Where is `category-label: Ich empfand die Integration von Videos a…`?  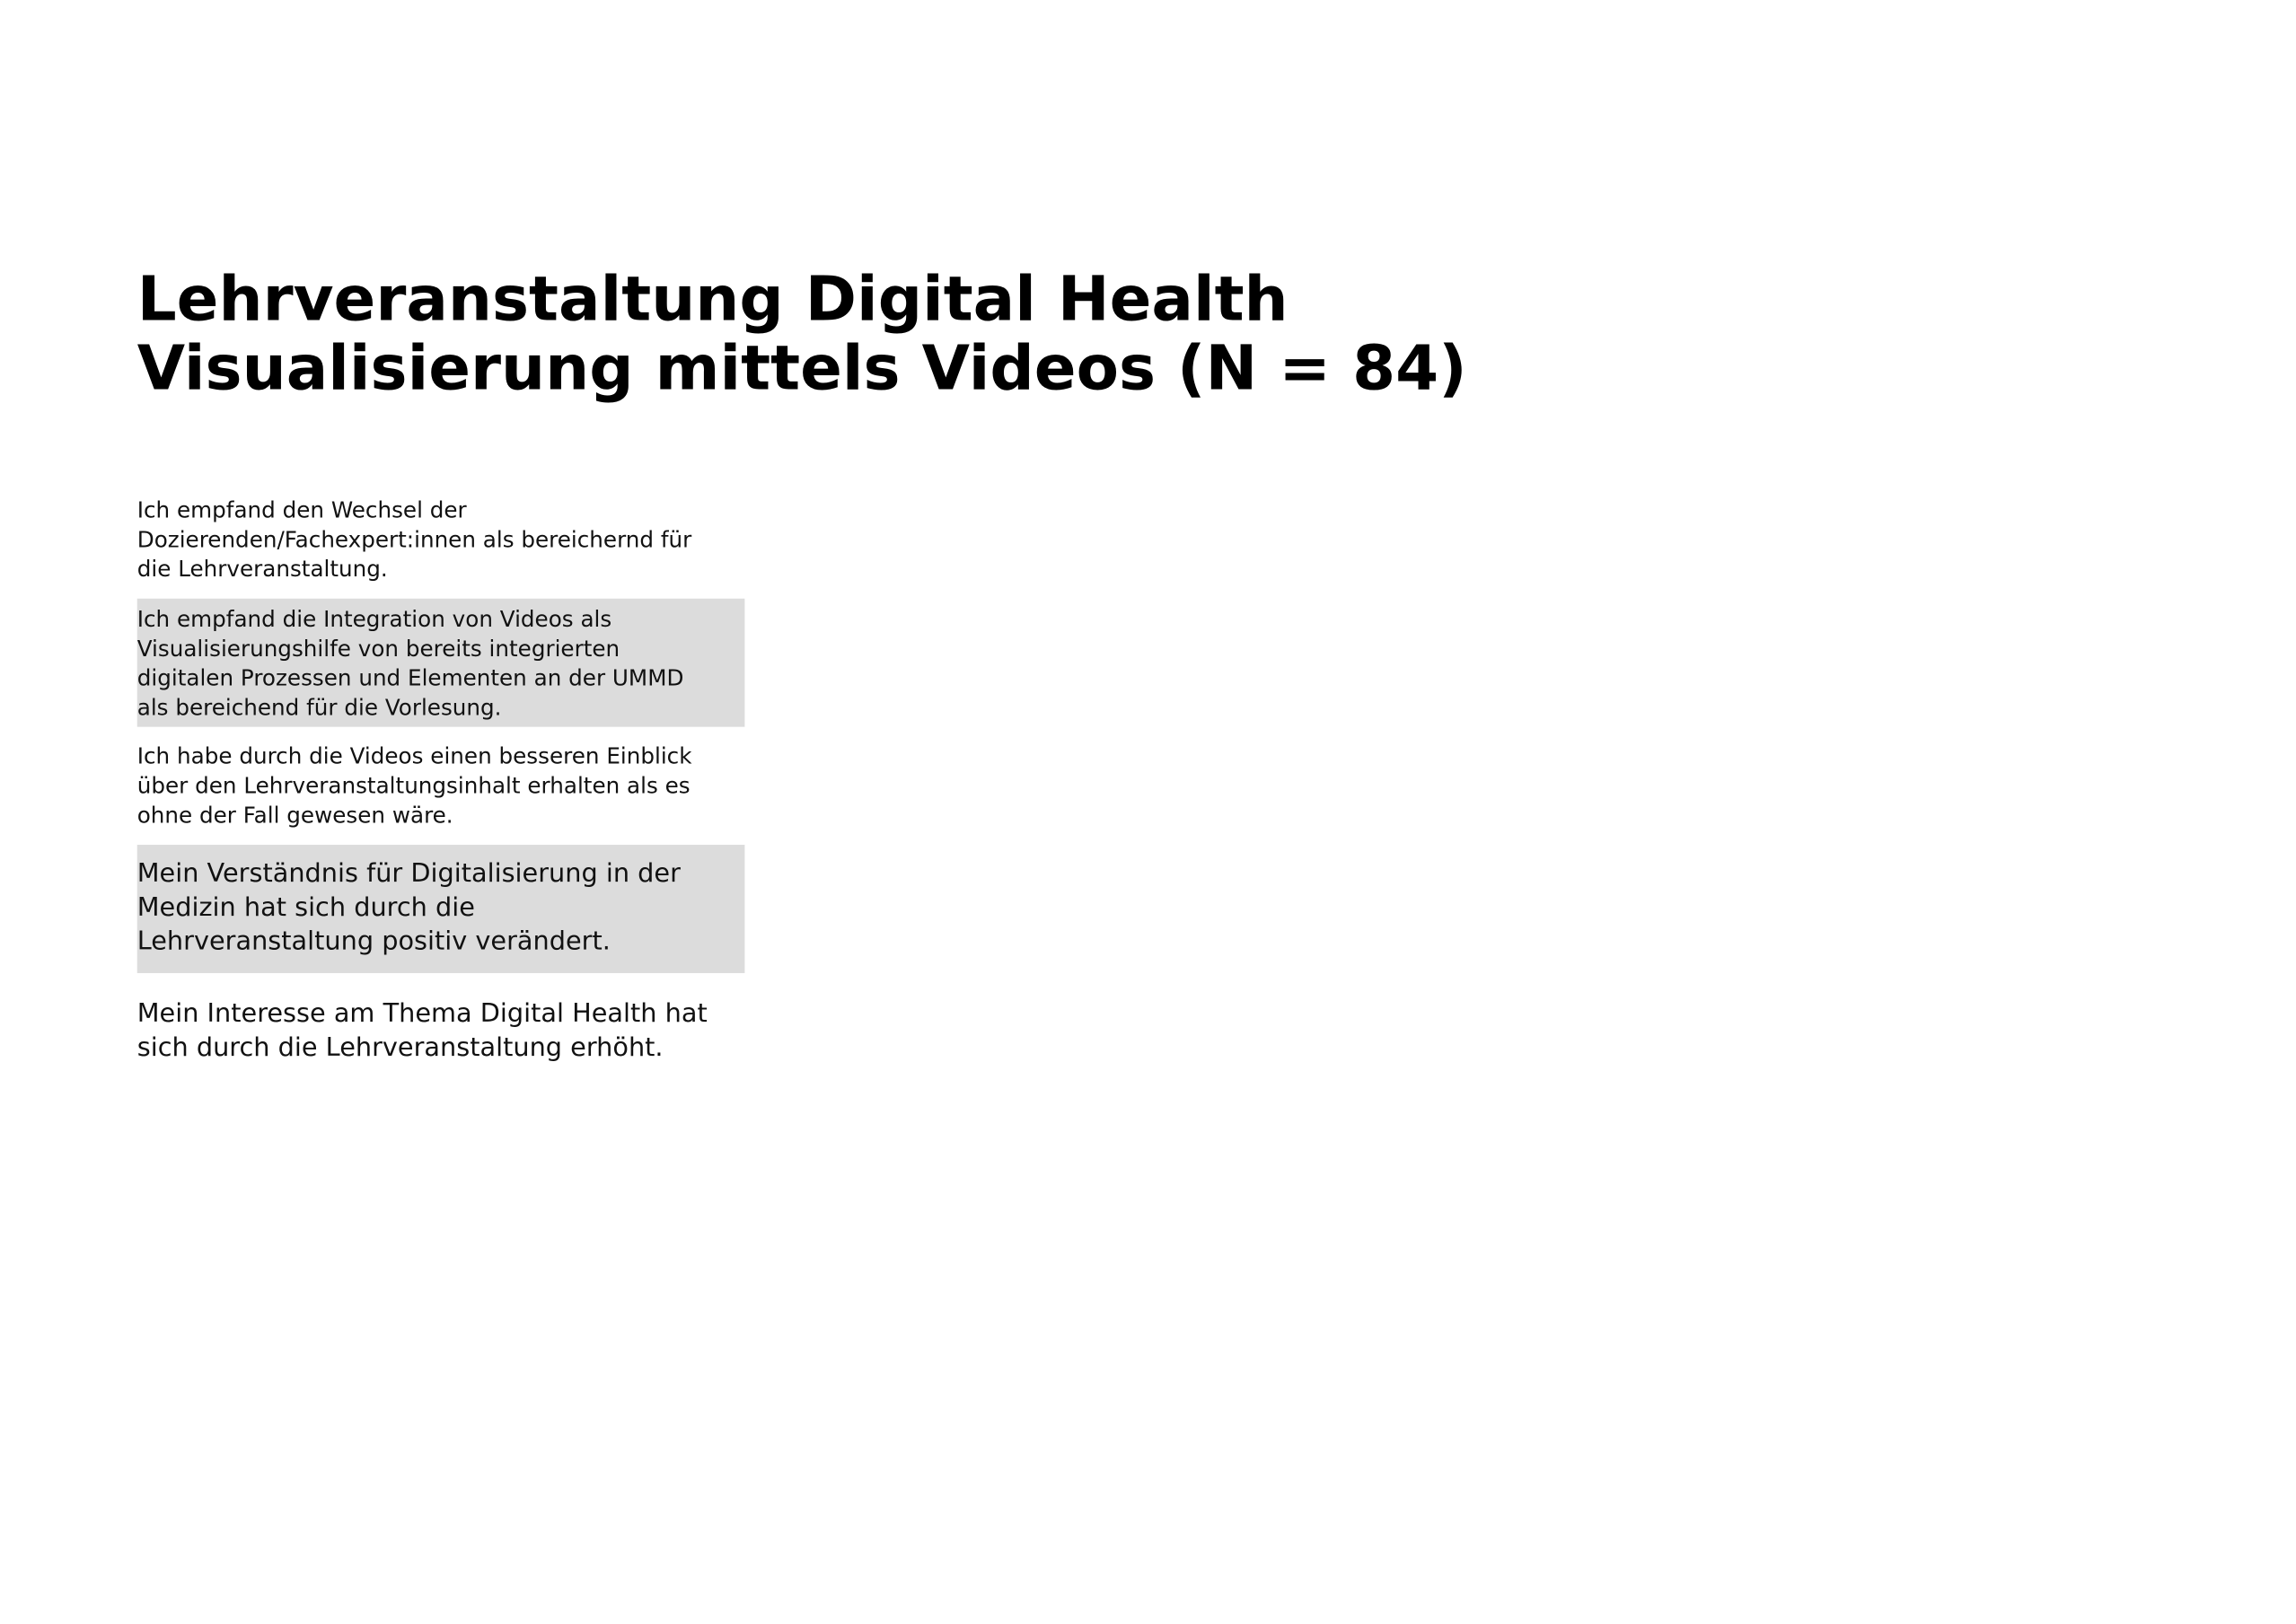
category-label: Ich empfand die Integration von Videos a… is located at coordinates (440, 662).